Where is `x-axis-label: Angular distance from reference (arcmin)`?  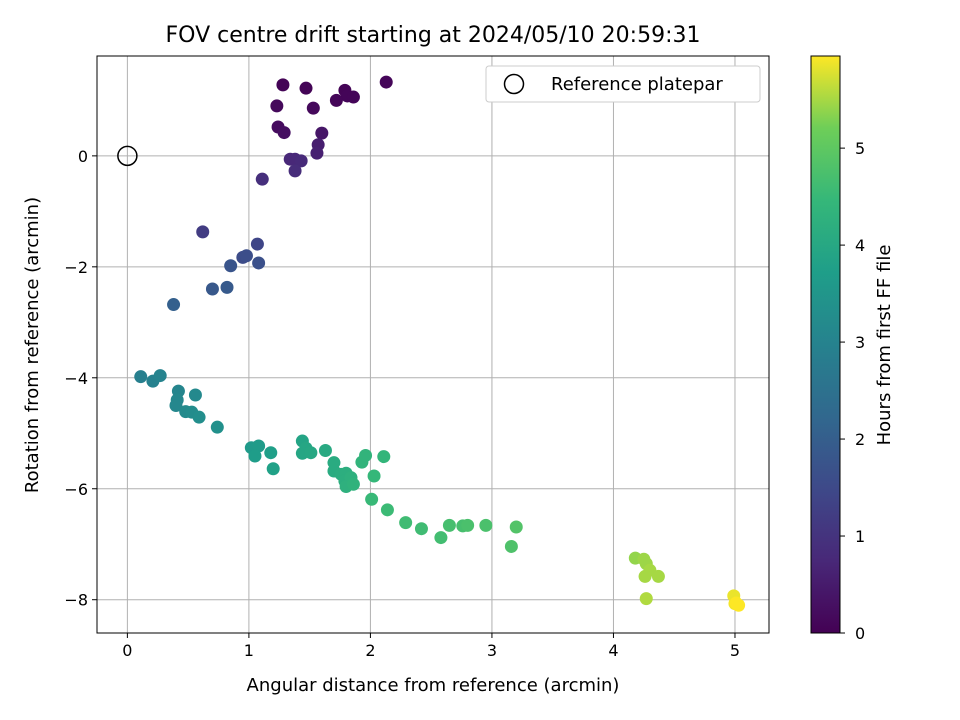 x-axis-label: Angular distance from reference (arcmin) is located at coordinates (433, 685).